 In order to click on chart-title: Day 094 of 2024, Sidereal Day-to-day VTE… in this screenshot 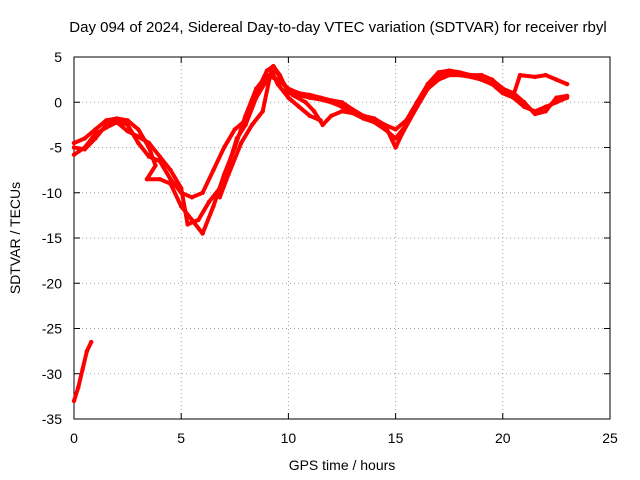, I will do `click(337, 27)`.